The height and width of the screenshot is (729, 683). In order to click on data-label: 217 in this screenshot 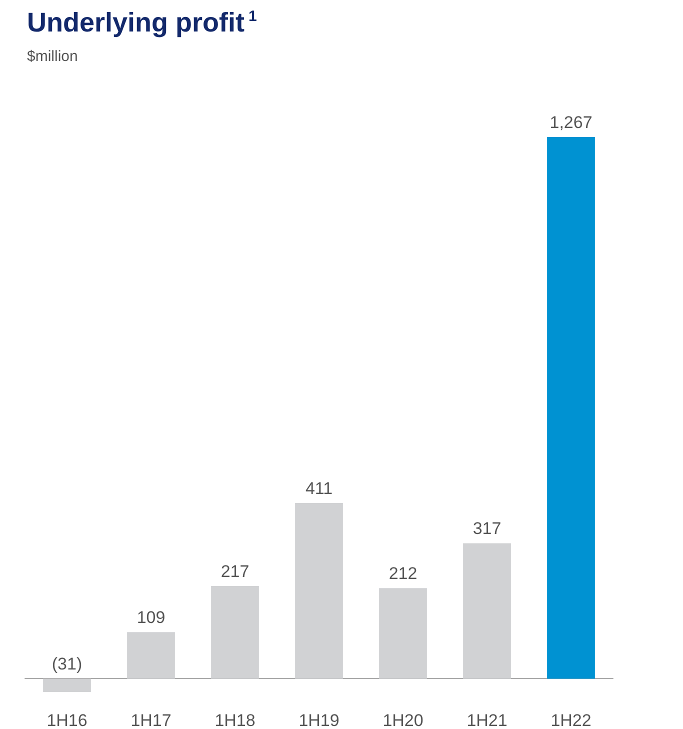, I will do `click(235, 571)`.